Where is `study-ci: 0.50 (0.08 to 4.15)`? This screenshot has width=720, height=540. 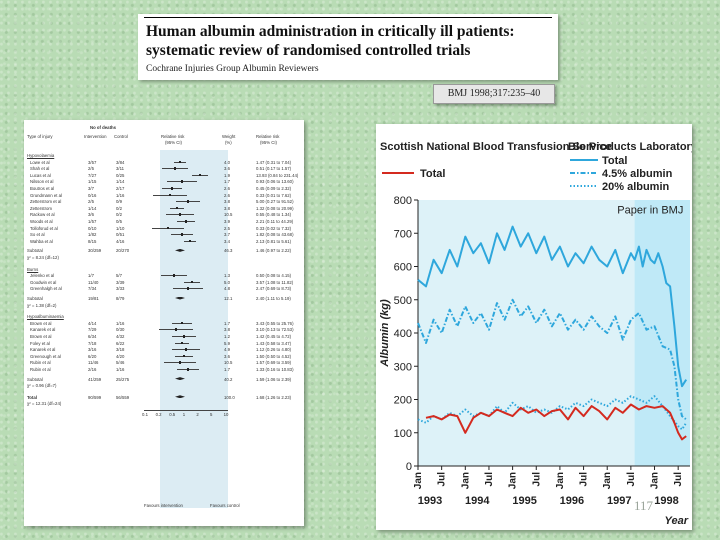
study-ci: 0.50 (0.08 to 4.15) is located at coordinates (274, 276).